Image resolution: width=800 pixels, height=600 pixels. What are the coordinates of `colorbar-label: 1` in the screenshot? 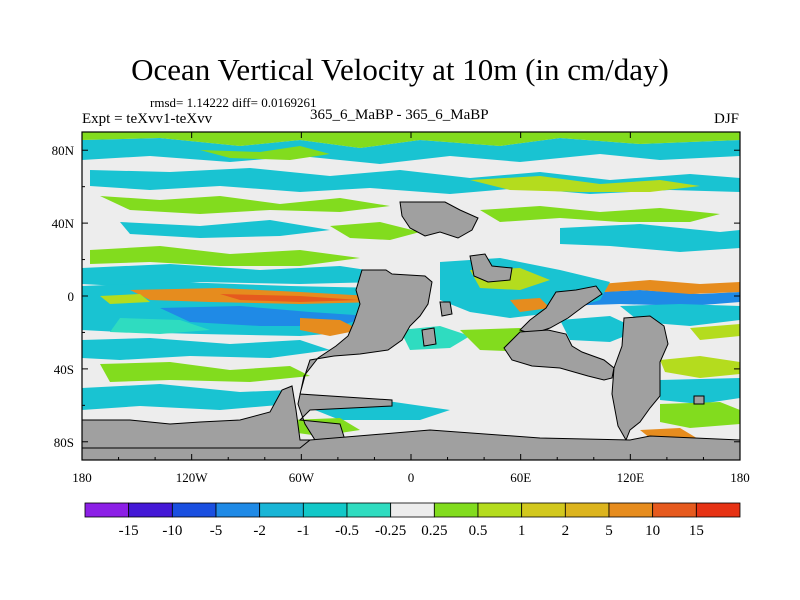 It's located at (522, 531).